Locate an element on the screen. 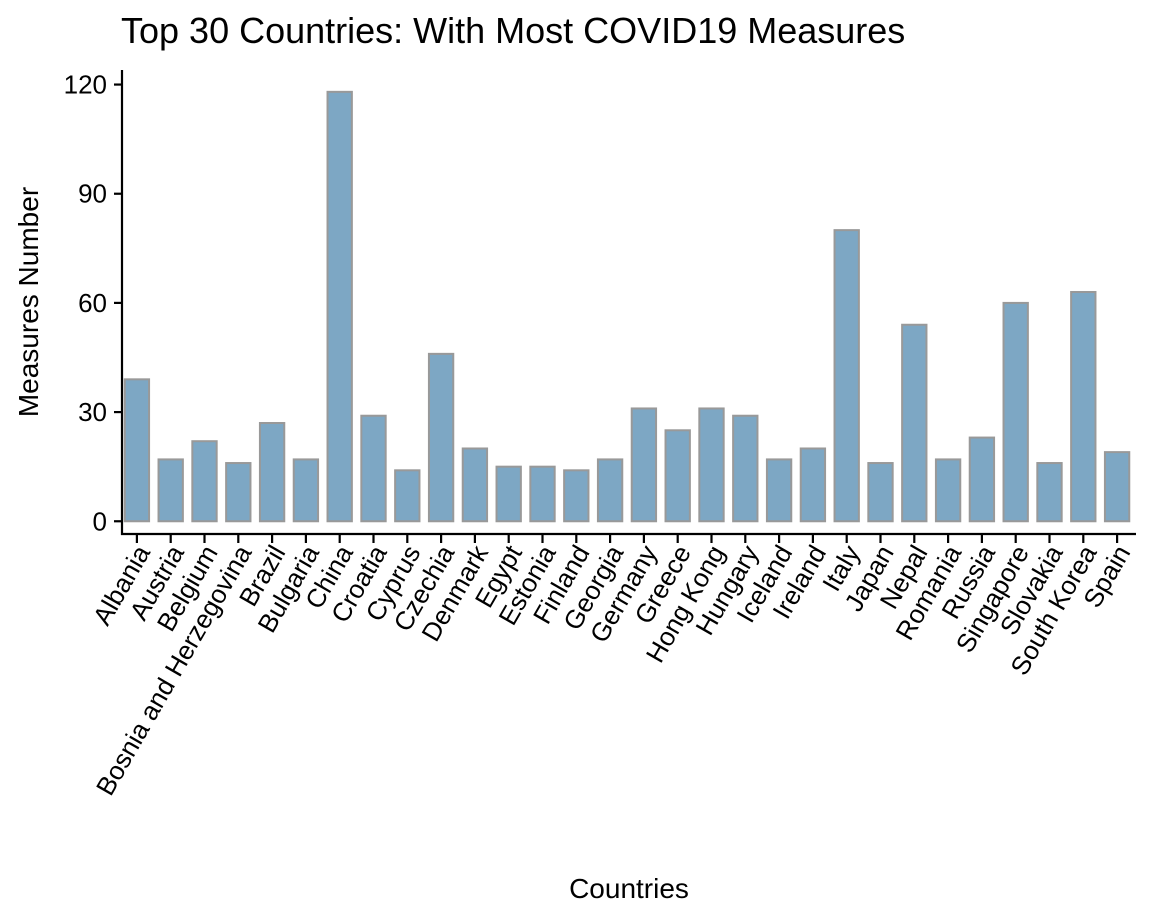  bar-ireland is located at coordinates (813, 485).